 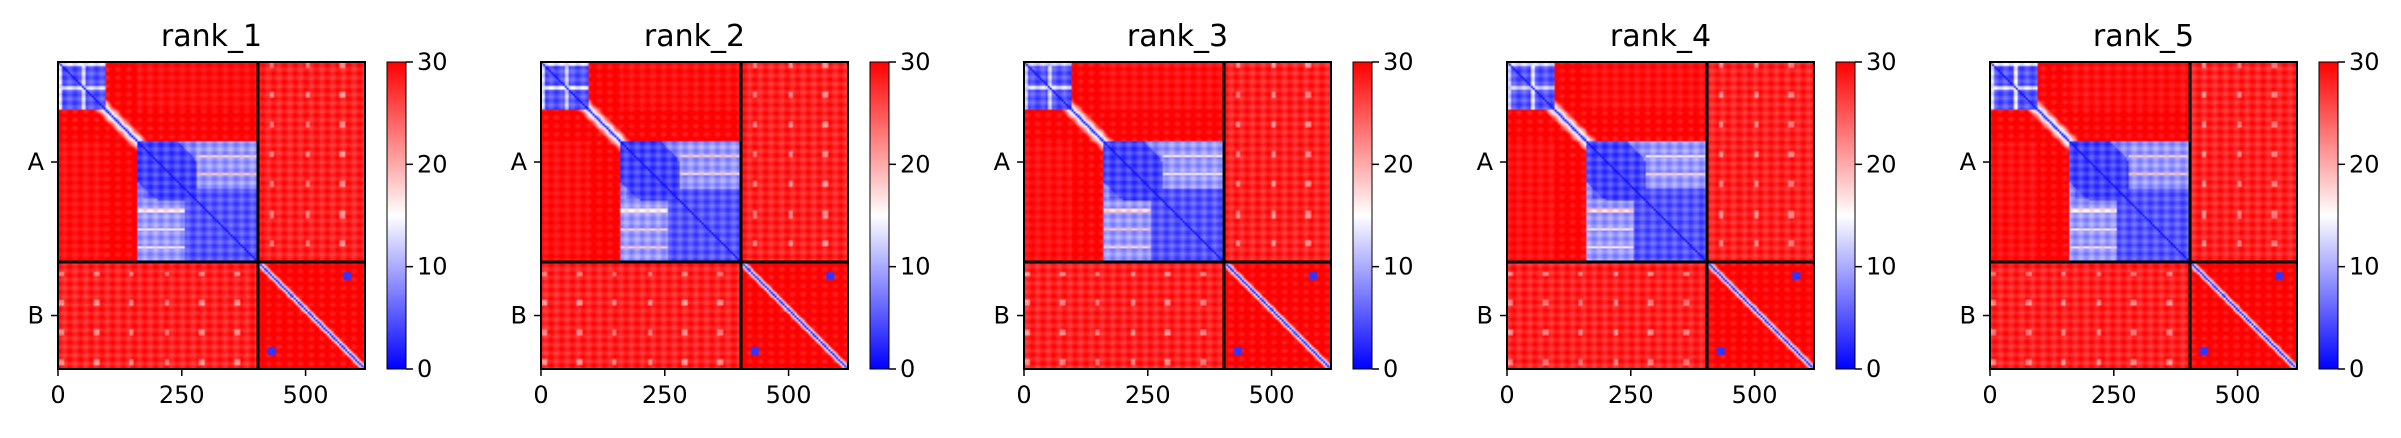 What do you see at coordinates (1177, 36) in the screenshot?
I see `panel-title: rank_3` at bounding box center [1177, 36].